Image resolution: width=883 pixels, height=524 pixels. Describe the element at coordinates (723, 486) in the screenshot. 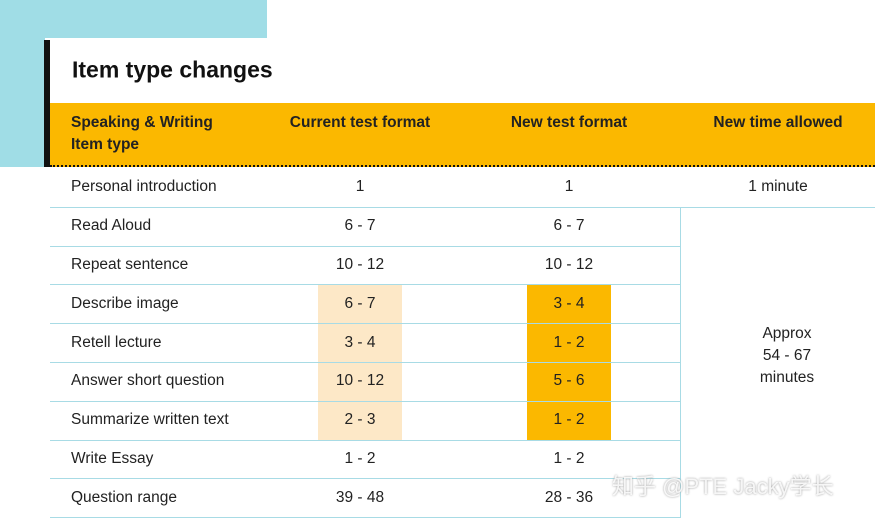

I see `watermark: 知乎 @PTE Jacky学长` at that location.